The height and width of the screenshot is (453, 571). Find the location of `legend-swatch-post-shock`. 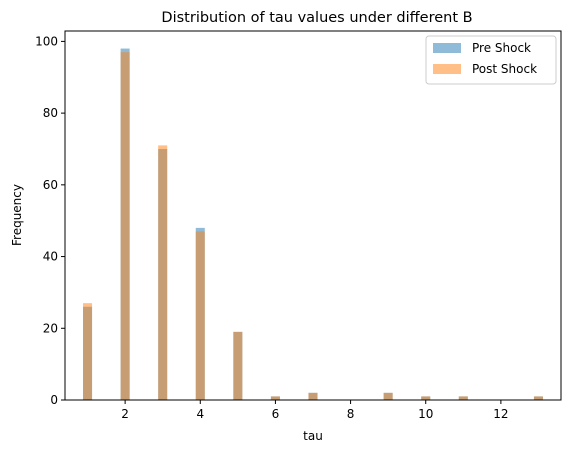

legend-swatch-post-shock is located at coordinates (447, 69).